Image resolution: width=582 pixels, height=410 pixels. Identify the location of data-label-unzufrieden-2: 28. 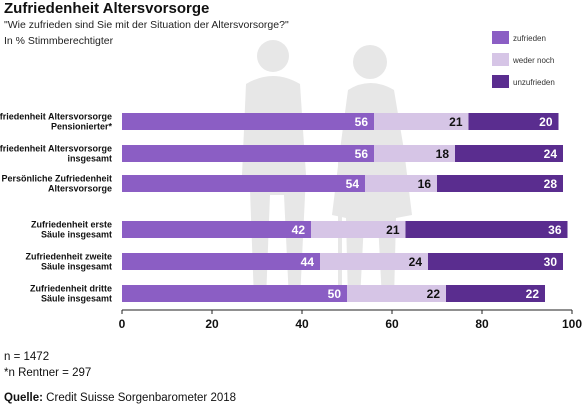
(551, 184).